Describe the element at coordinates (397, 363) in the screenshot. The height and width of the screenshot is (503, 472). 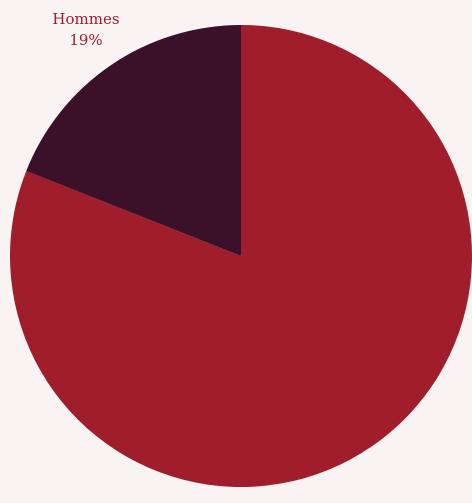
I see `slice-label-femmes: Femmes` at that location.